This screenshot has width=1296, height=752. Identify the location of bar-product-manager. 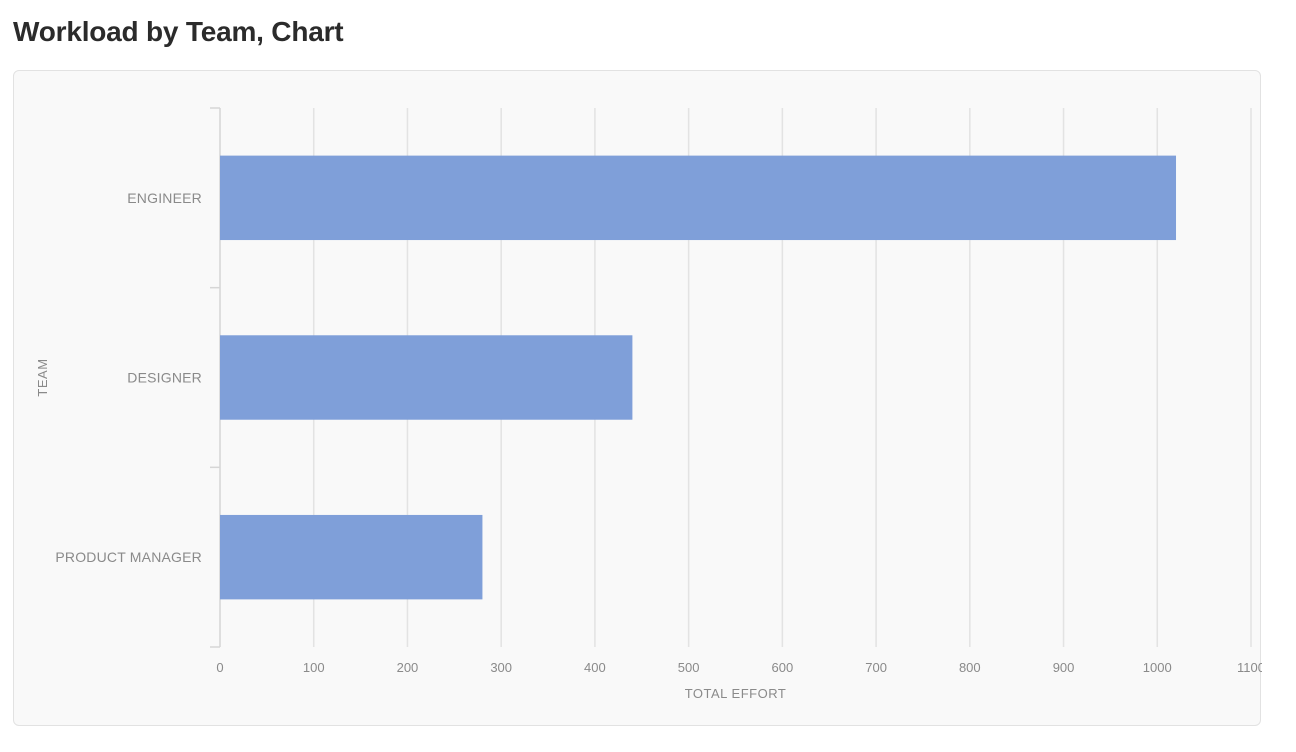
(351, 557).